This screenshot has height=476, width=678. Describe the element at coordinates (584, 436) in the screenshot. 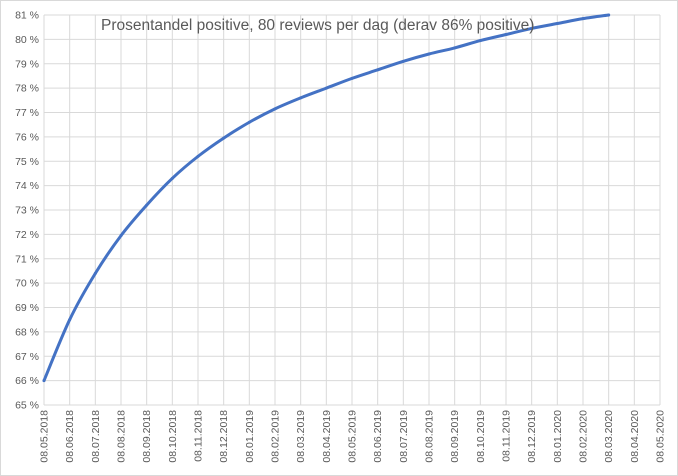

I see `x-tick-label: 08.02.2020` at that location.